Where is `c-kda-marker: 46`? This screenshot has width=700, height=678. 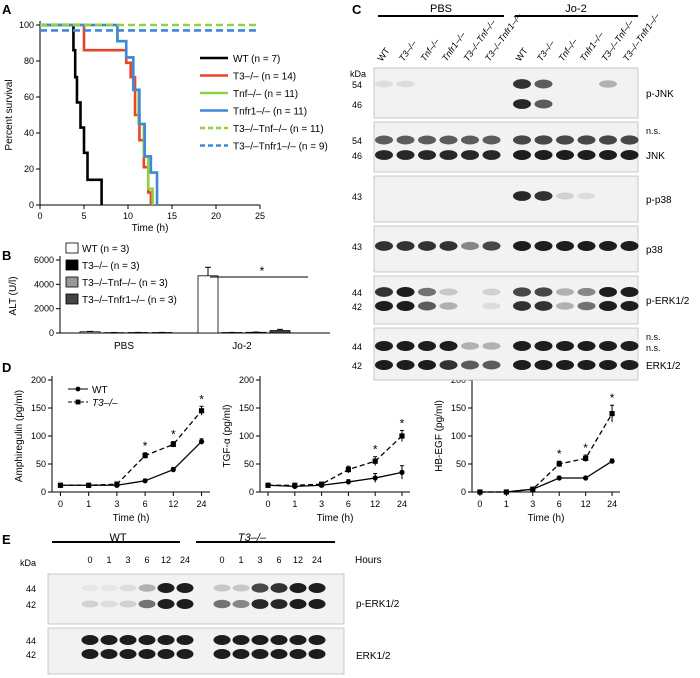 c-kda-marker: 46 is located at coordinates (357, 156).